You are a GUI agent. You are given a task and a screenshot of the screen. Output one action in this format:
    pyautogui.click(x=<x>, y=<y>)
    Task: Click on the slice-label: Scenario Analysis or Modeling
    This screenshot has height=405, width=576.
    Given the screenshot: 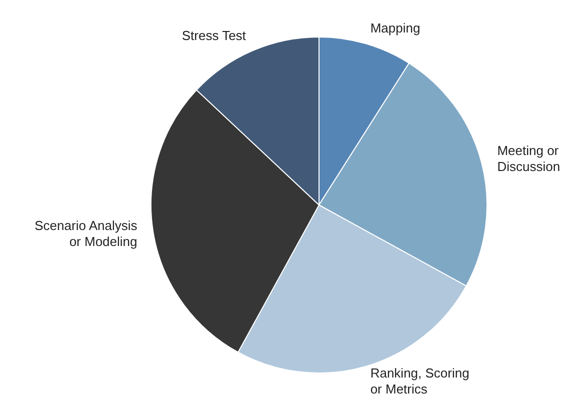 What is the action you would take?
    pyautogui.click(x=86, y=233)
    